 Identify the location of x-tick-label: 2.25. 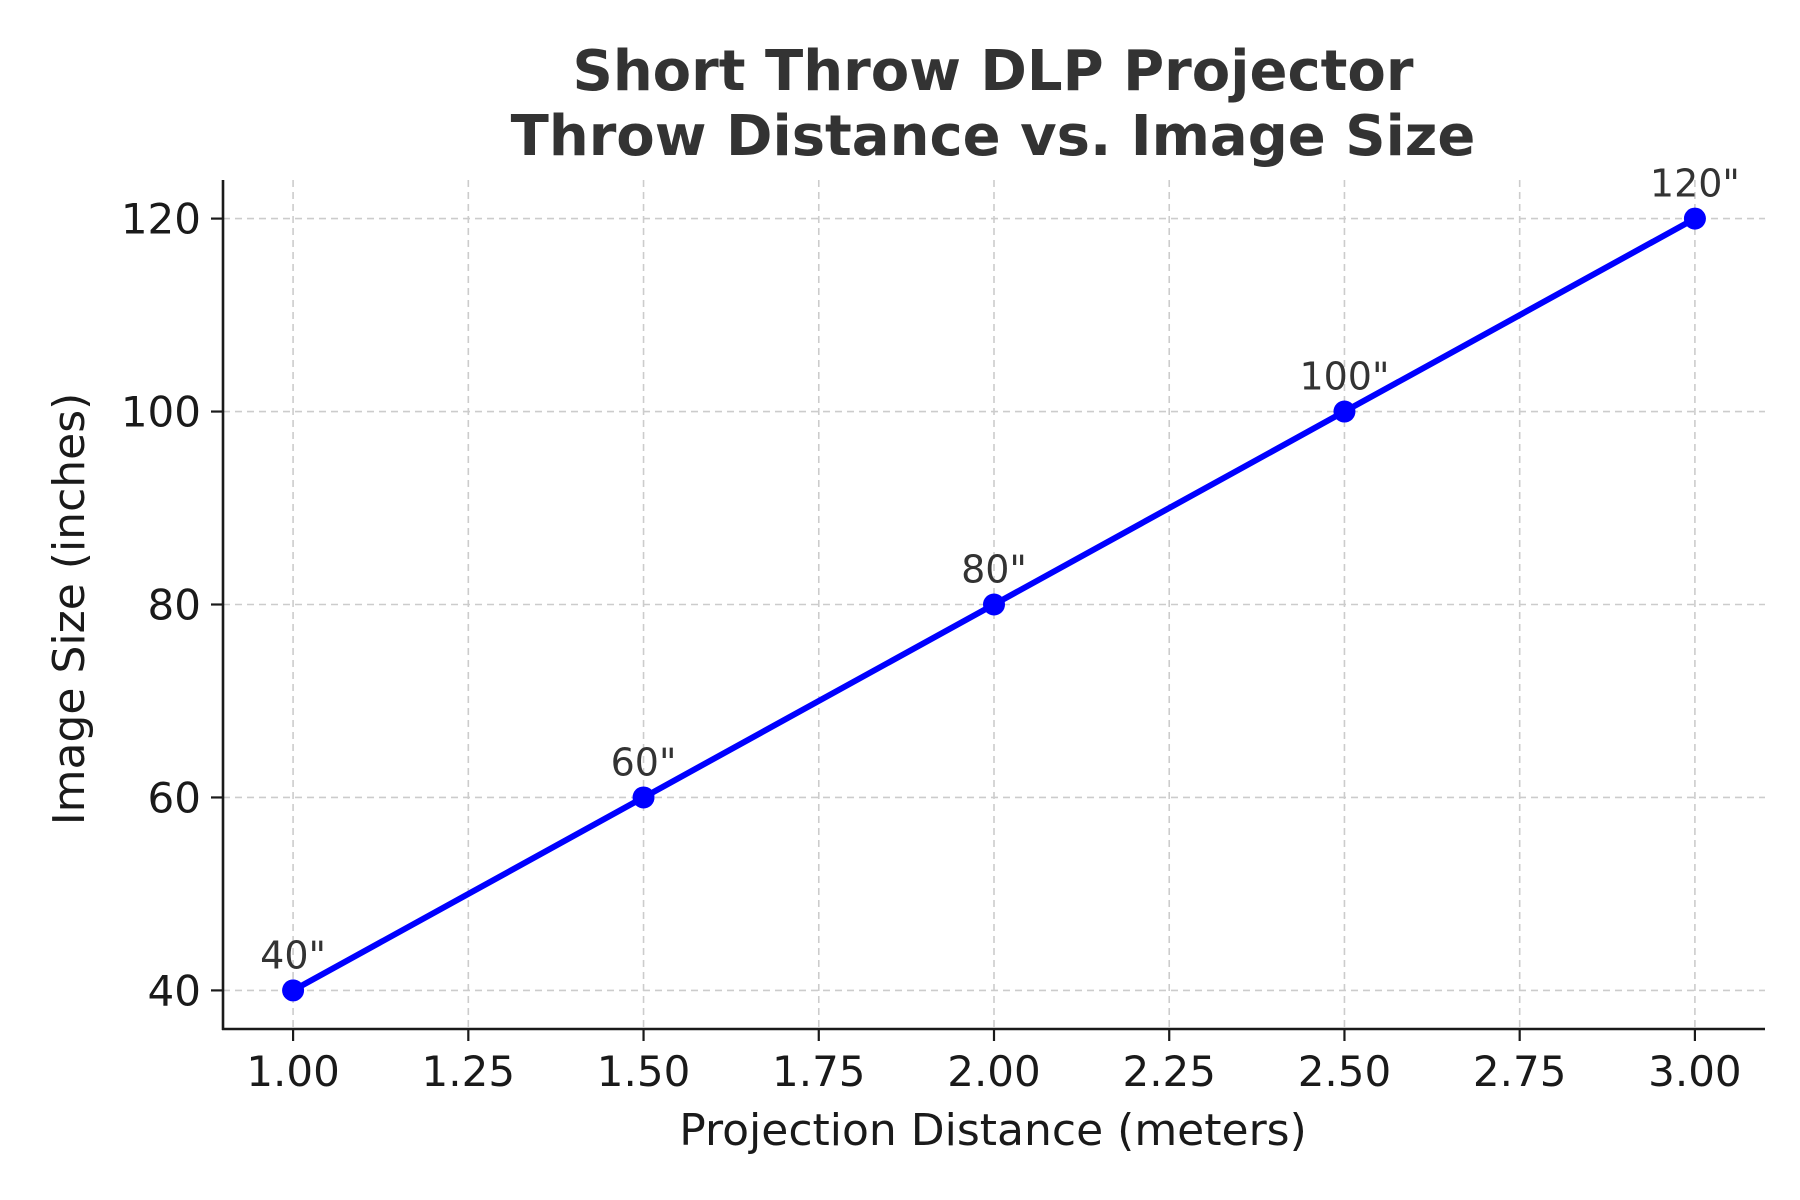
(1169, 1071).